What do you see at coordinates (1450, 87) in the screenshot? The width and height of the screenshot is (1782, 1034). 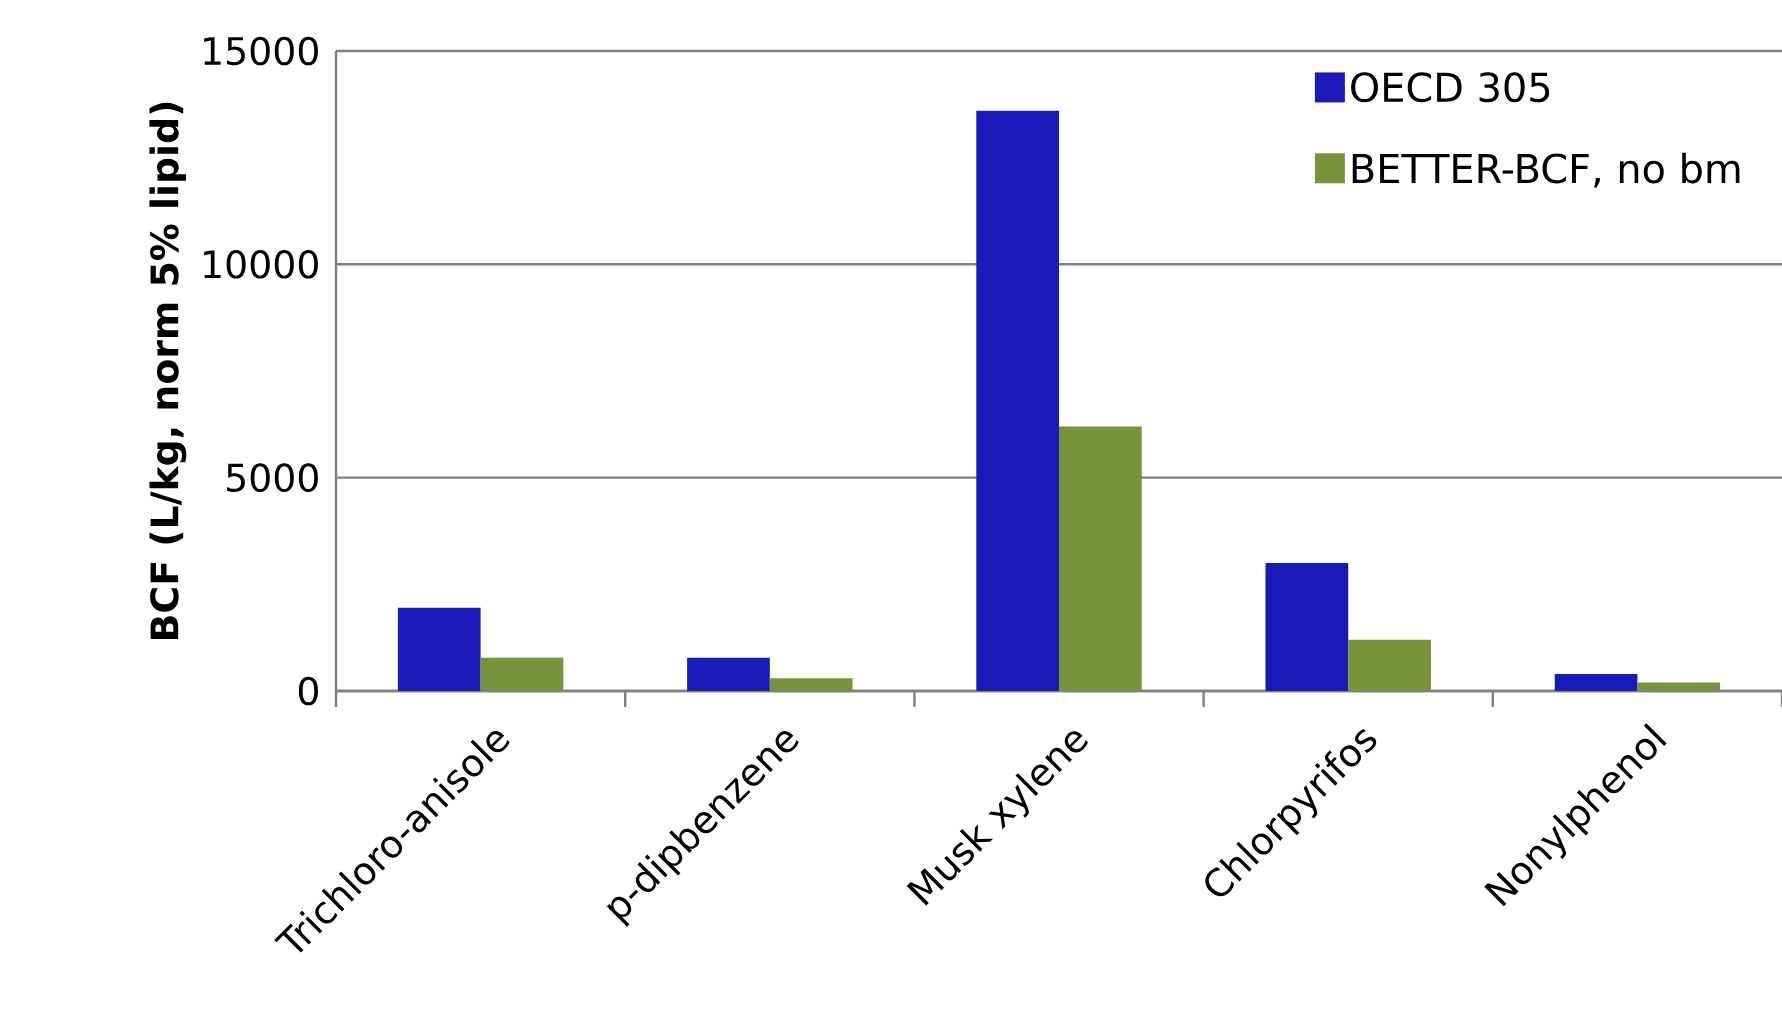 I see `legend-label: OECD 305` at bounding box center [1450, 87].